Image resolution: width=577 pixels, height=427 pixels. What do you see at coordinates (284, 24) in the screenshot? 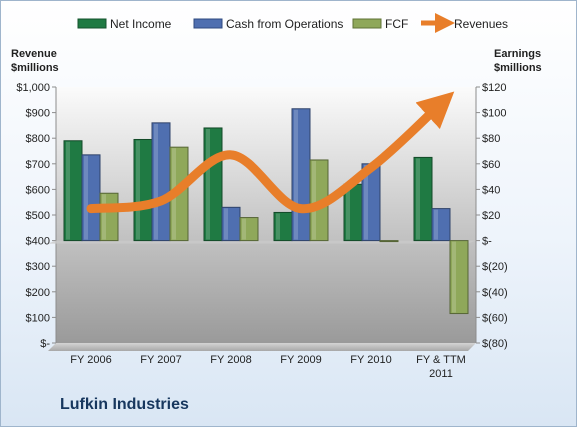
I see `legend-label-cash-from-operations: Cash from Operations` at bounding box center [284, 24].